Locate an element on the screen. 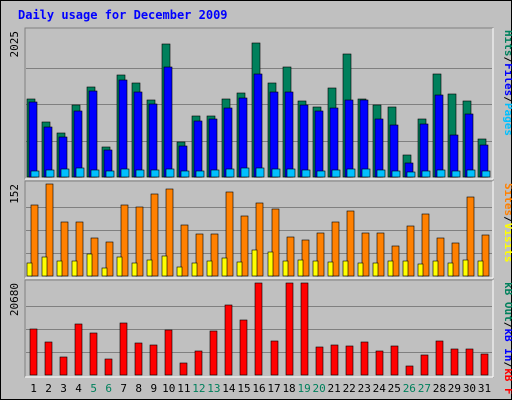 This screenshot has height=400, width=512. x-tick-label: 23 is located at coordinates (364, 388).